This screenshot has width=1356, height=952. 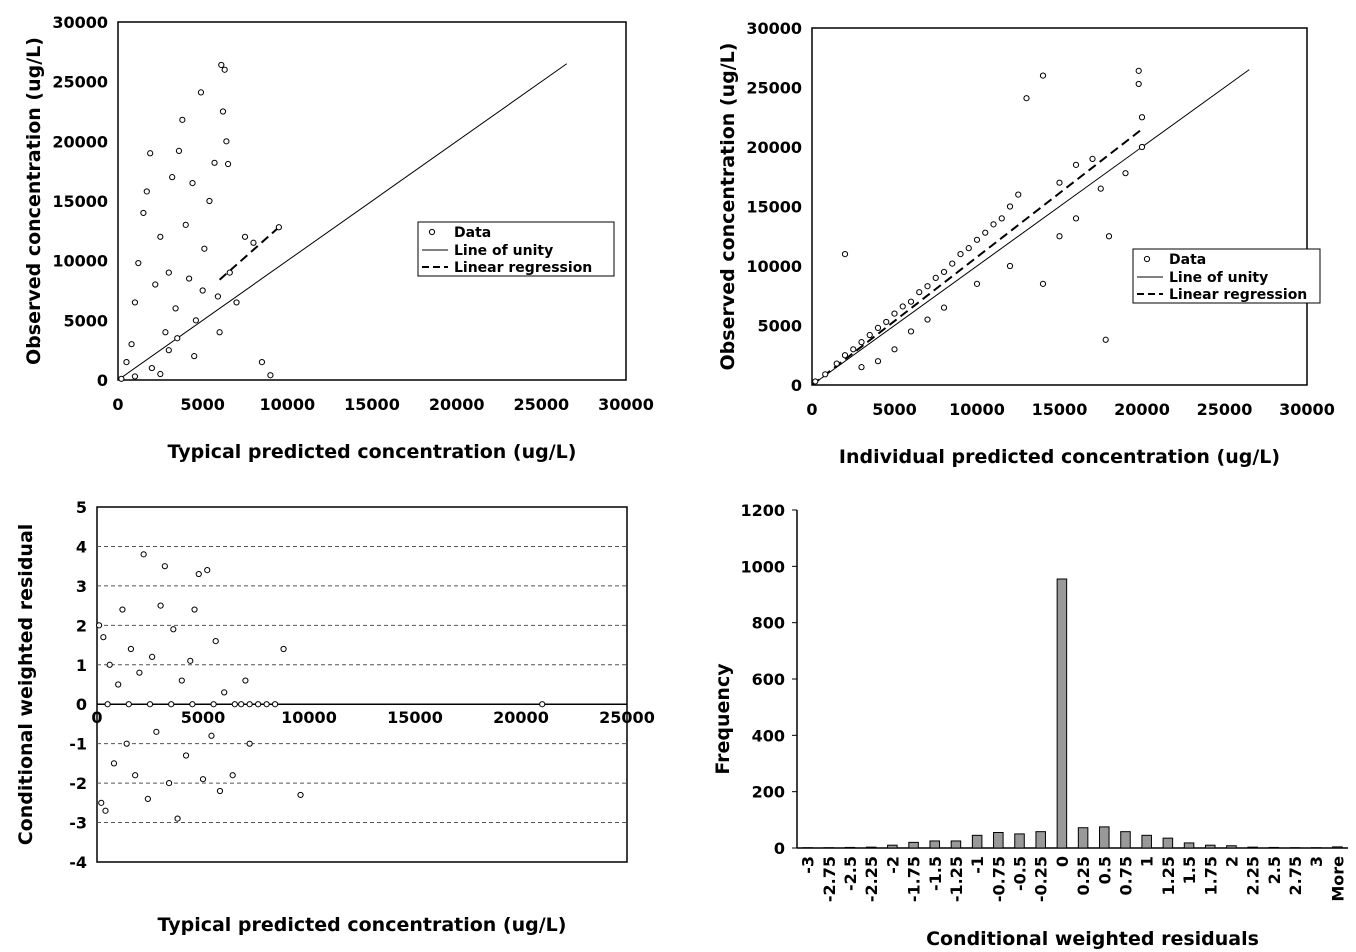 I want to click on y-tick-label: -4, so click(x=78, y=862).